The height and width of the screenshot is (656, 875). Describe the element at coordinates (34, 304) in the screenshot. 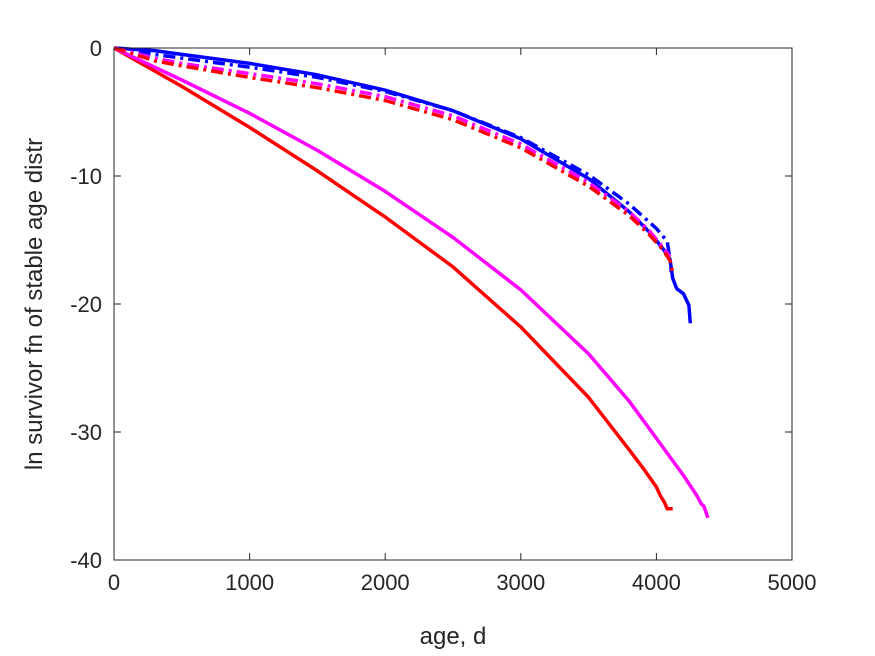

I see `y-axis-label: ln survivor fn of stable age distr` at that location.